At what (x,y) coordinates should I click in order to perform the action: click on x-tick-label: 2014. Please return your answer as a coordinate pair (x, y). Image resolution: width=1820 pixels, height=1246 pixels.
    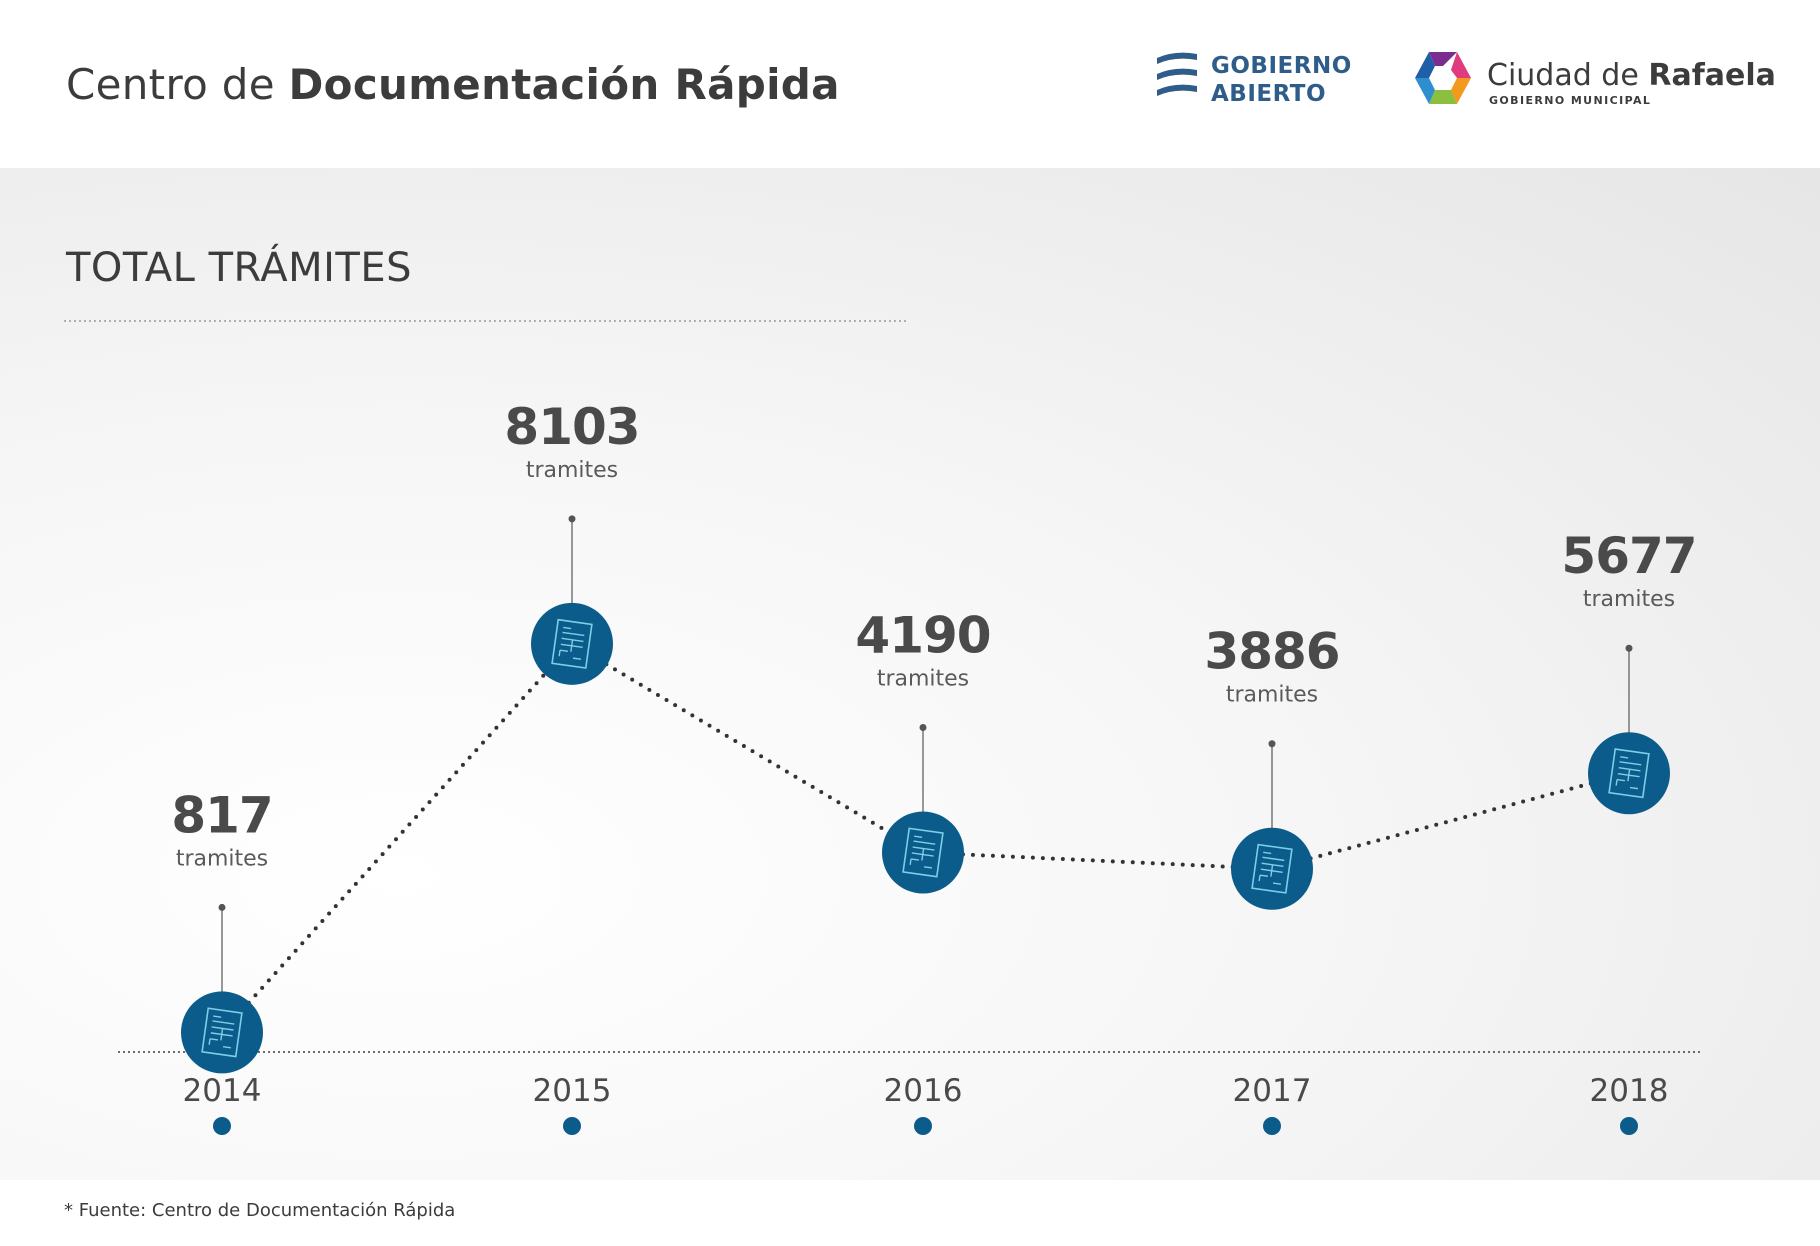
    Looking at the image, I should click on (222, 1091).